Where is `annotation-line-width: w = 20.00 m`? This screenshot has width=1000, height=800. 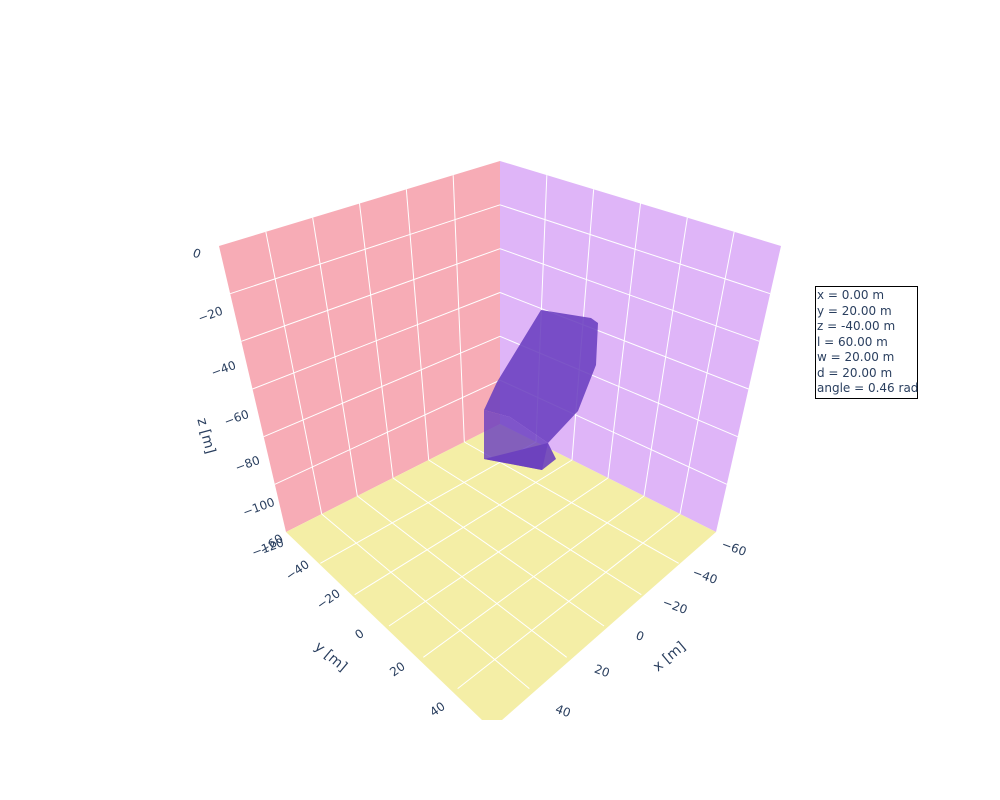 annotation-line-width: w = 20.00 m is located at coordinates (856, 357).